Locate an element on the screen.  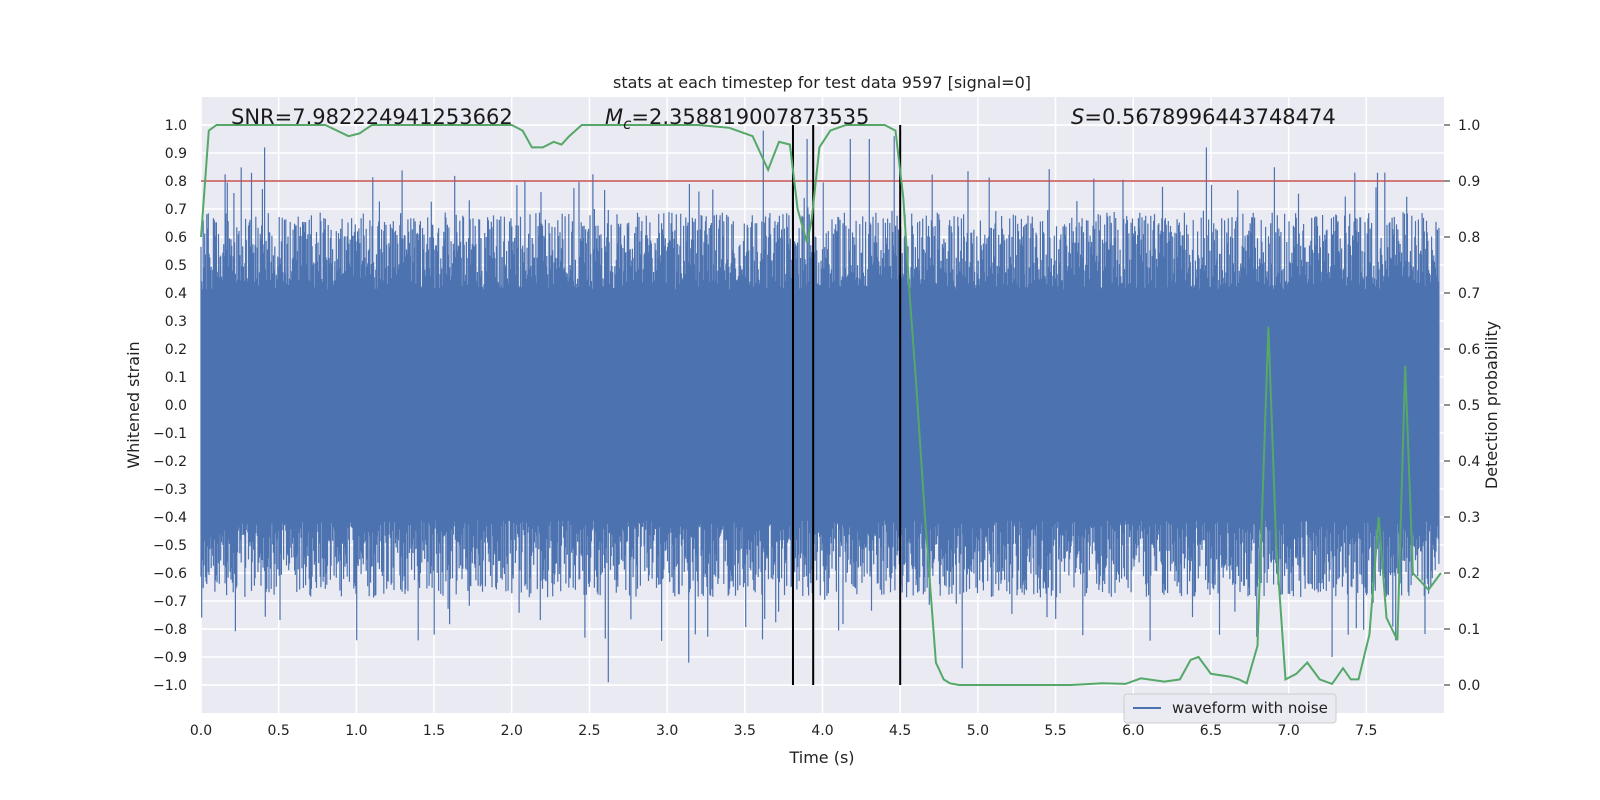
x-tick-label: 4.5 is located at coordinates (900, 731).